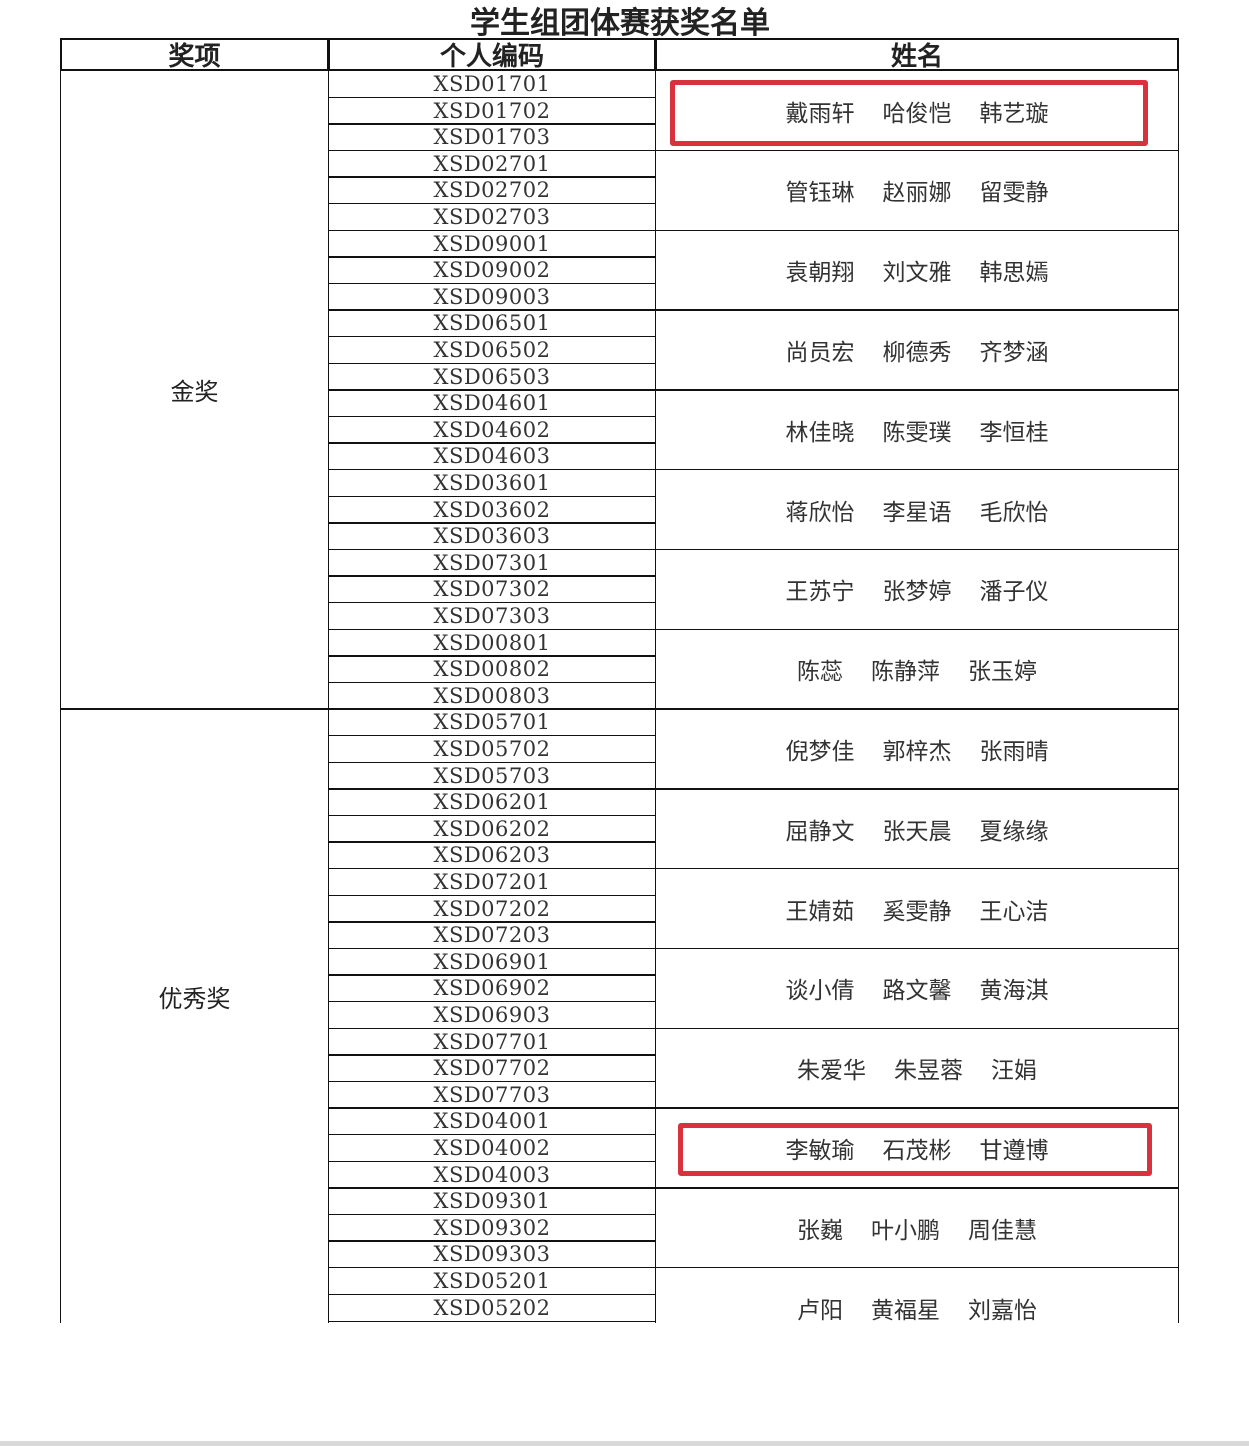 The image size is (1249, 1446). I want to click on names-cell: 管钰琳 赵丽娜 留雯静, so click(917, 190).